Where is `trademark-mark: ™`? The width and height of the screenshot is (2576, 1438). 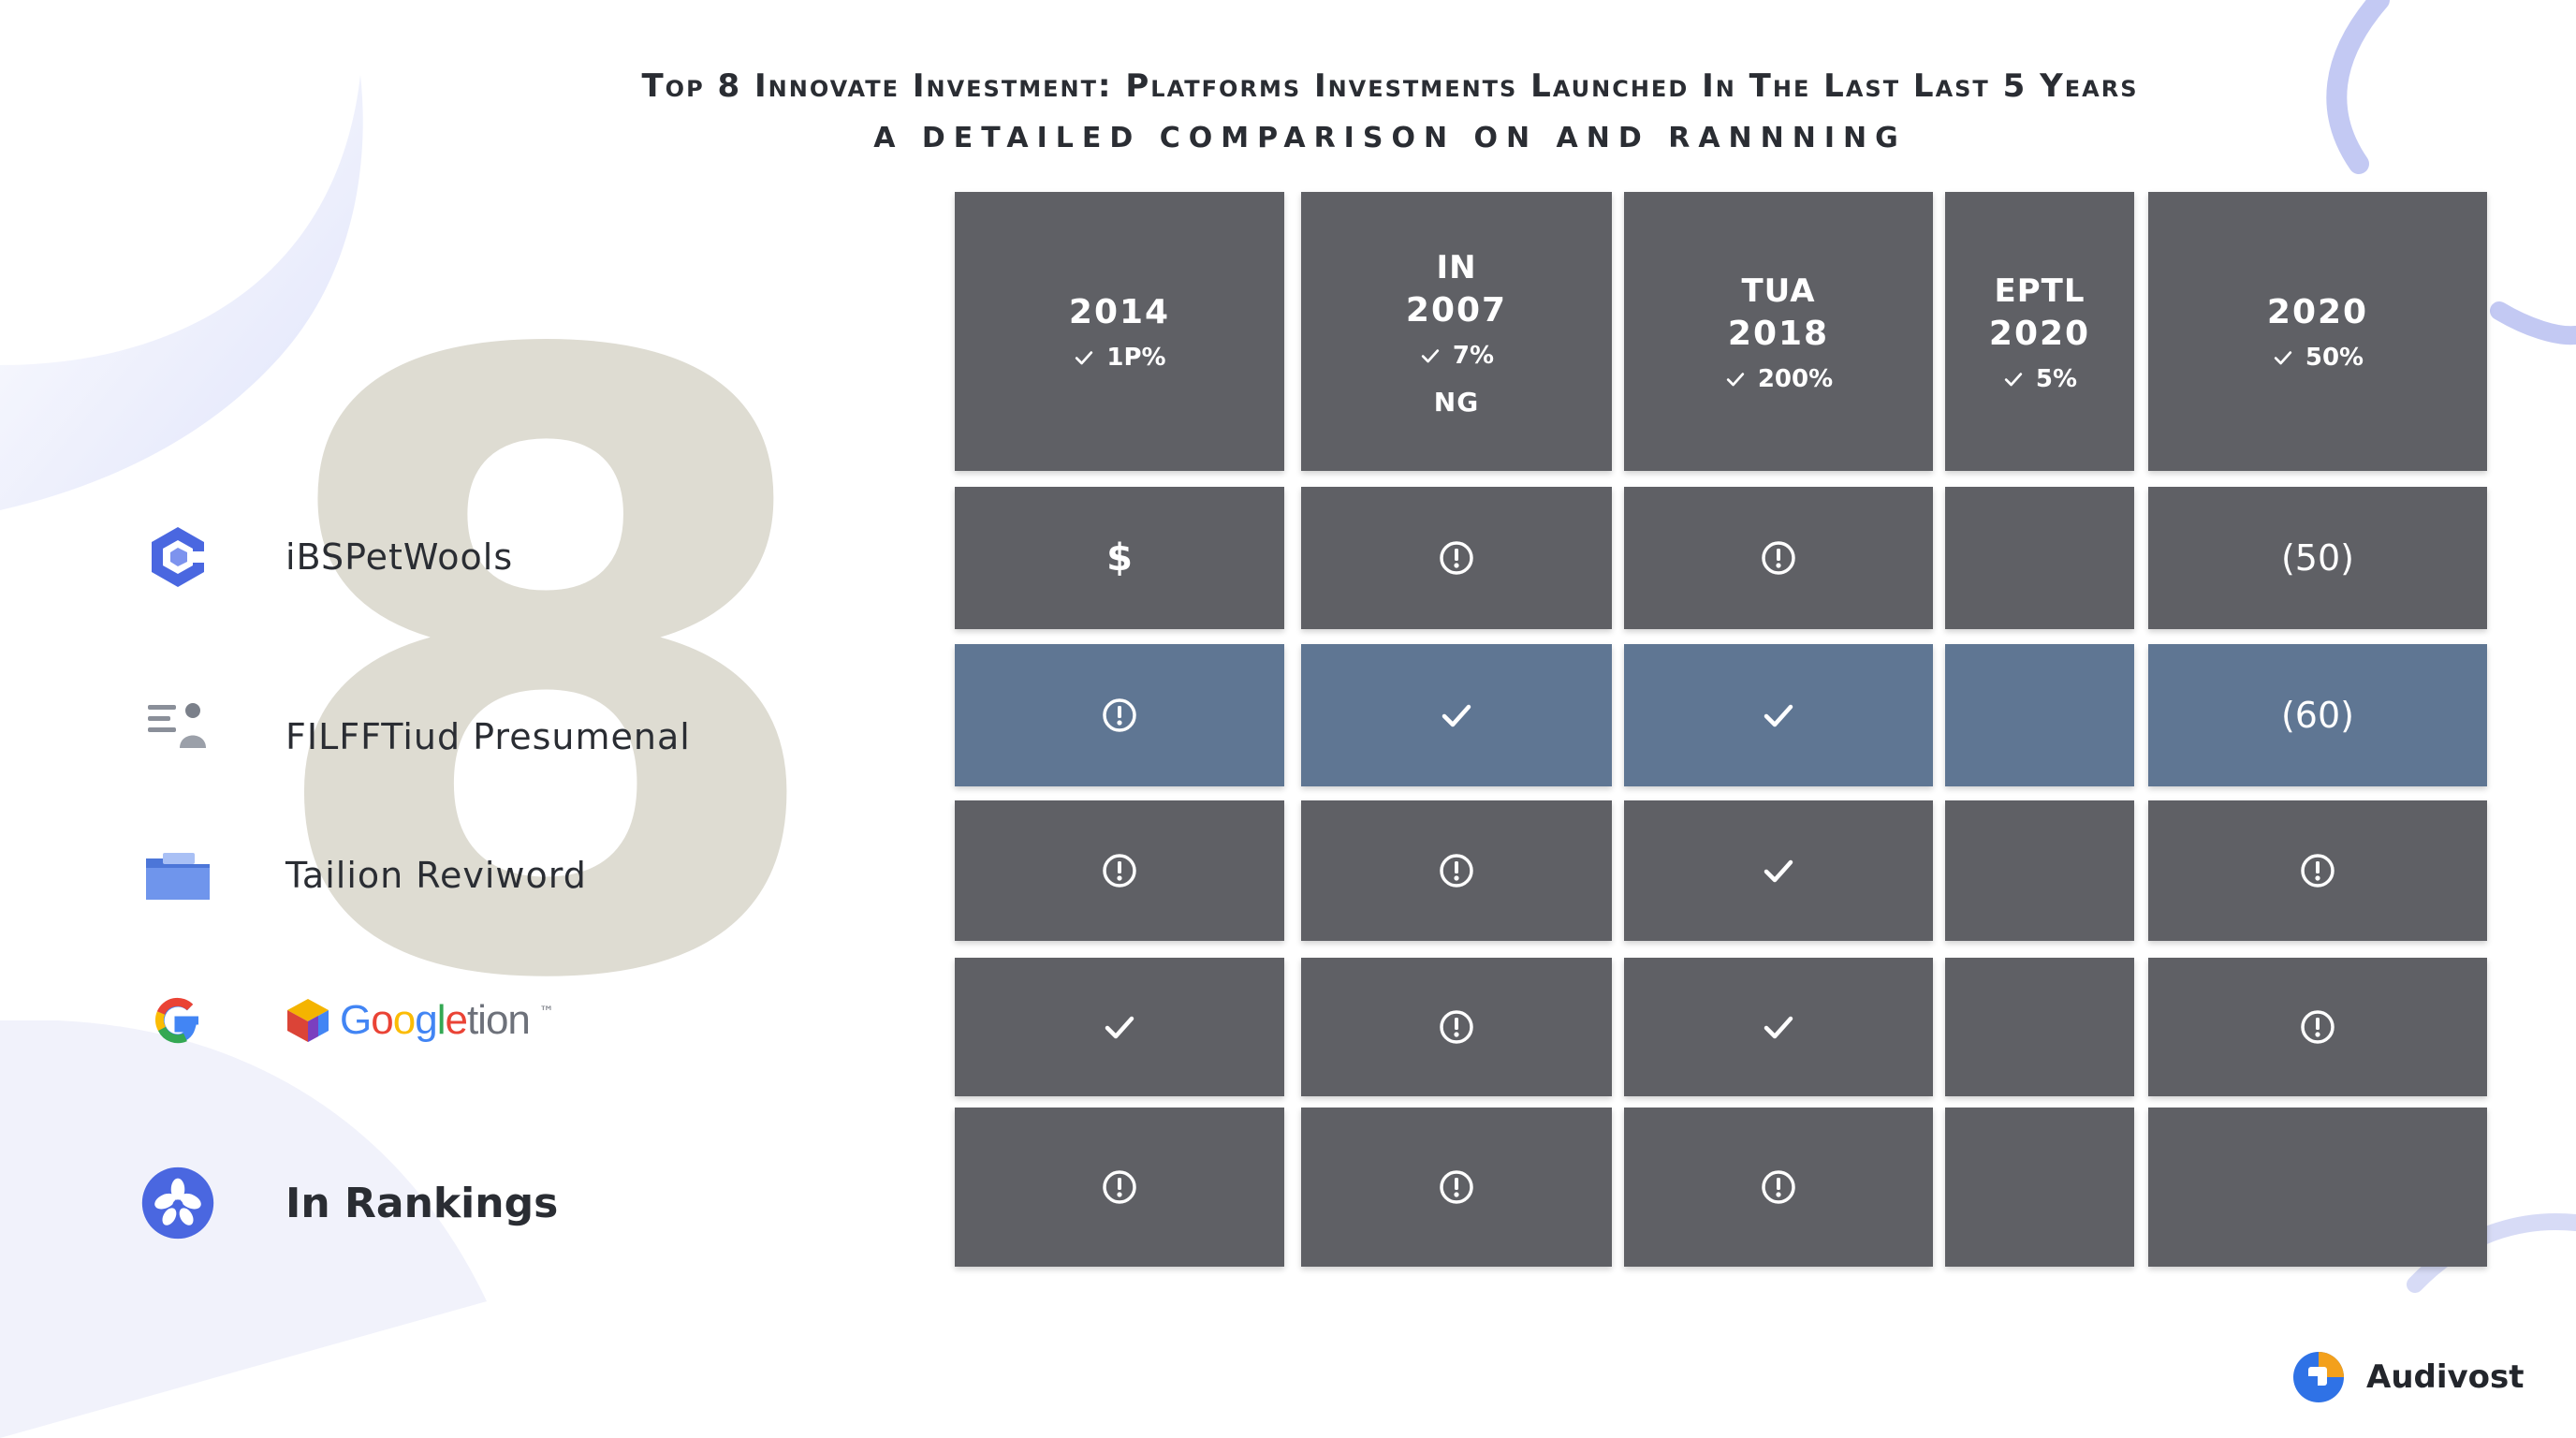
trademark-mark: ™ is located at coordinates (546, 1011).